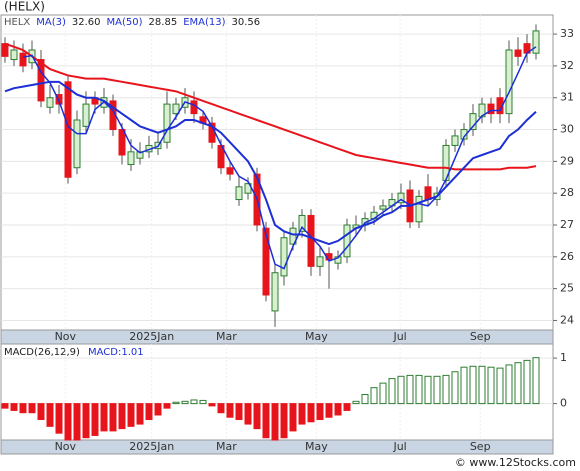  I want to click on y-tick-label: 26, so click(567, 256).